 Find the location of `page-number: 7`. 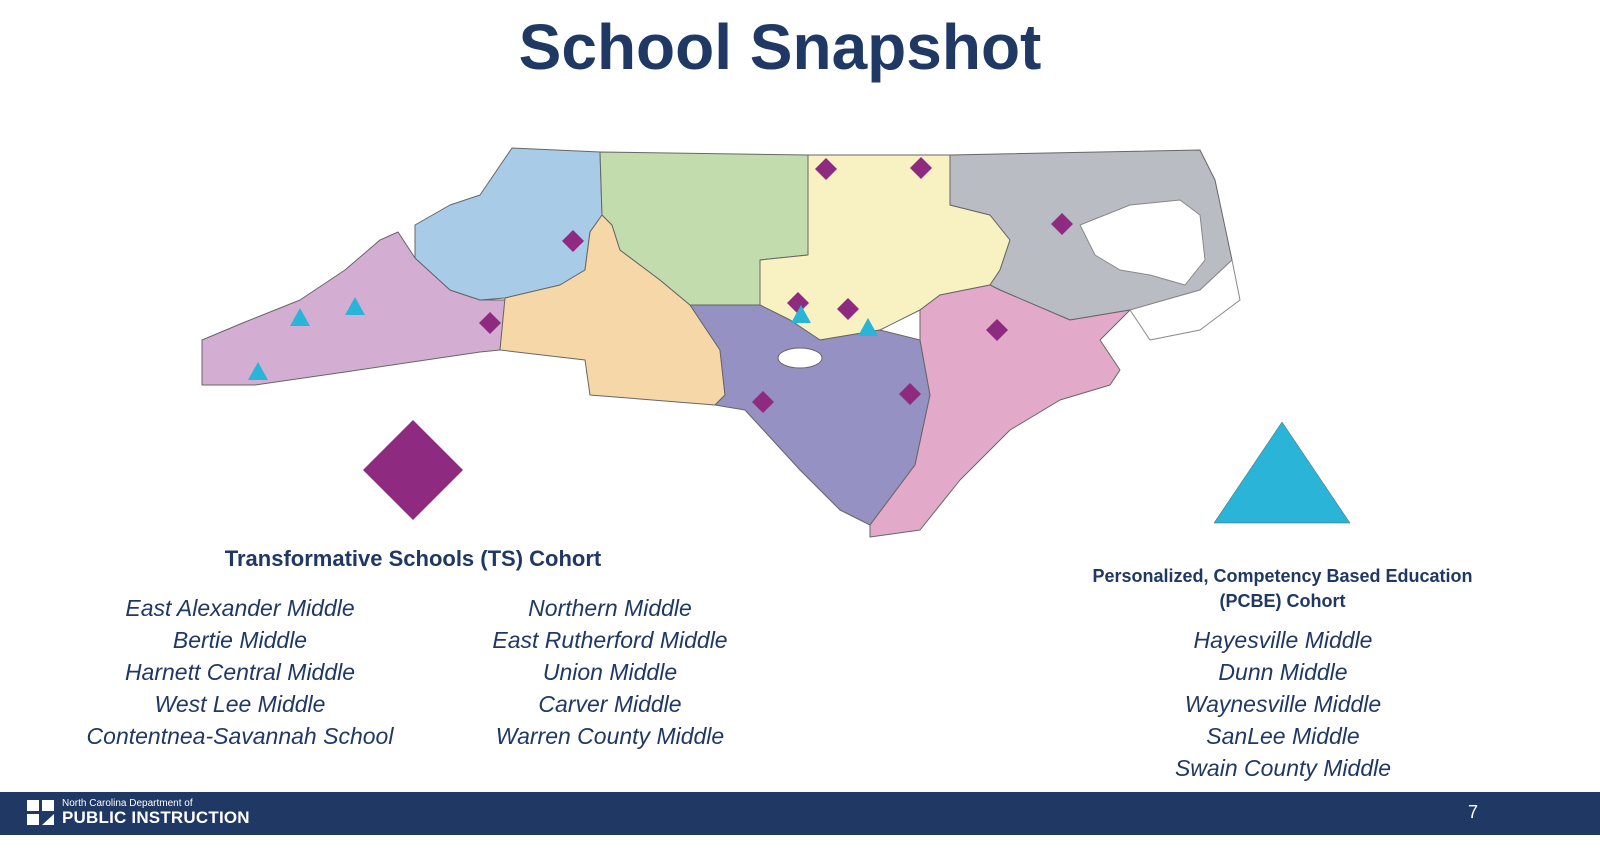

page-number: 7 is located at coordinates (1472, 812).